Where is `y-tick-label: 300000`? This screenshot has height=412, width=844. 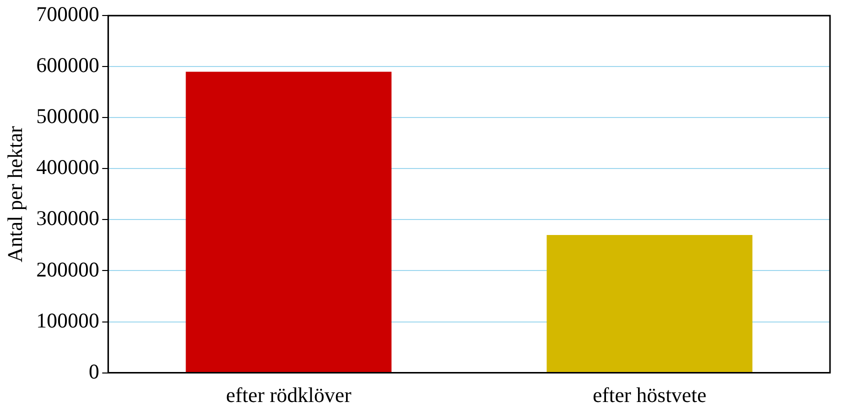 y-tick-label: 300000 is located at coordinates (68, 218).